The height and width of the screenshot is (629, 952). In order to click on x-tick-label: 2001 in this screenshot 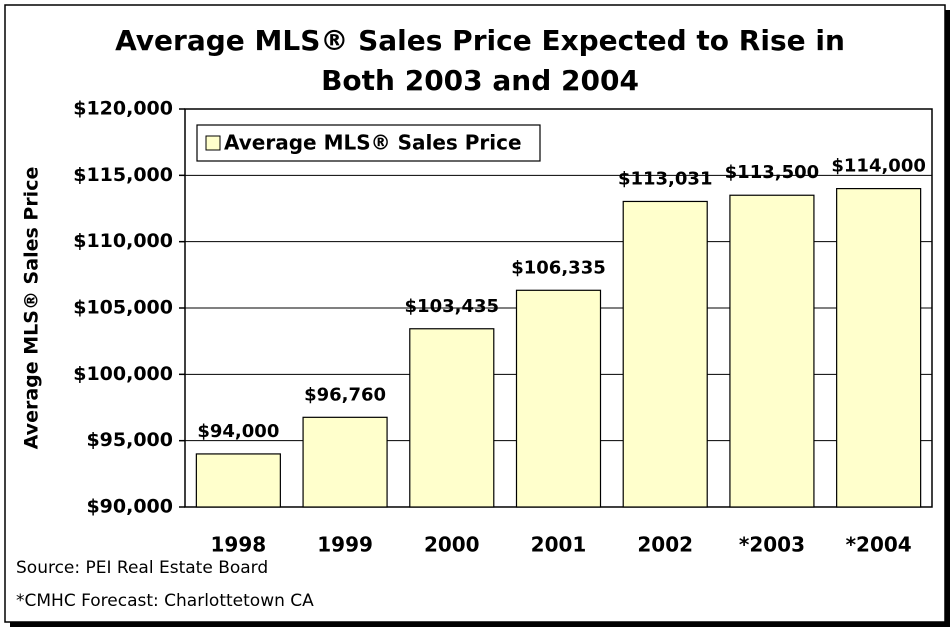, I will do `click(559, 545)`.